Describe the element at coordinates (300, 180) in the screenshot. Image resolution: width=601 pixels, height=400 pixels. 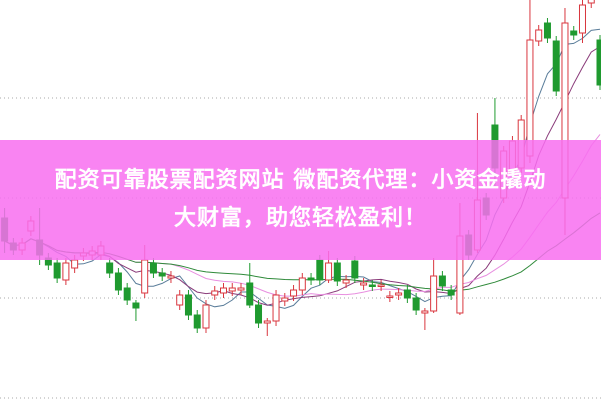
I see `banner-title-line-1: 配资可靠股票配资网站 微配资代理：小资金撬动` at that location.